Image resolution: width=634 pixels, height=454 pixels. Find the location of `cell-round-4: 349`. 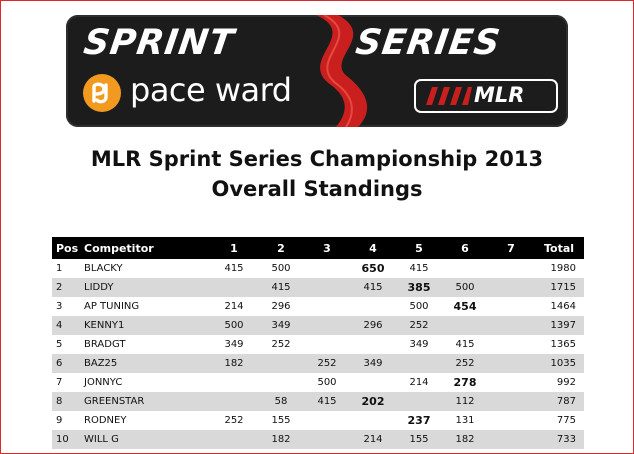

cell-round-4: 349 is located at coordinates (373, 363).